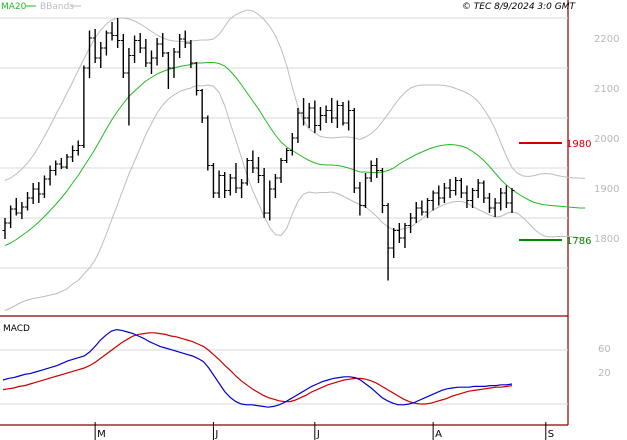  Describe the element at coordinates (438, 434) in the screenshot. I see `month-label: A` at that location.